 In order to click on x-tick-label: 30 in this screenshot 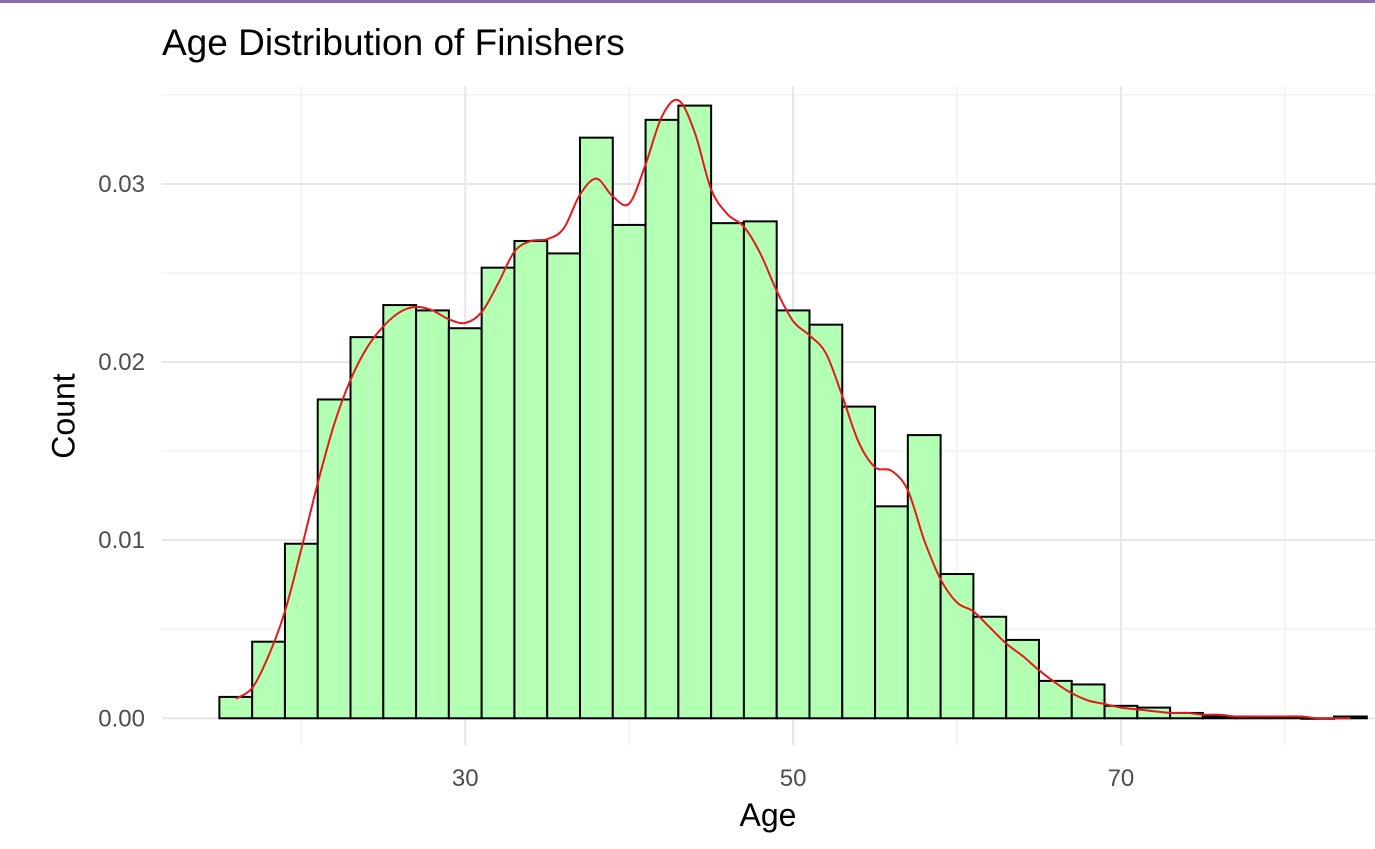, I will do `click(465, 778)`.